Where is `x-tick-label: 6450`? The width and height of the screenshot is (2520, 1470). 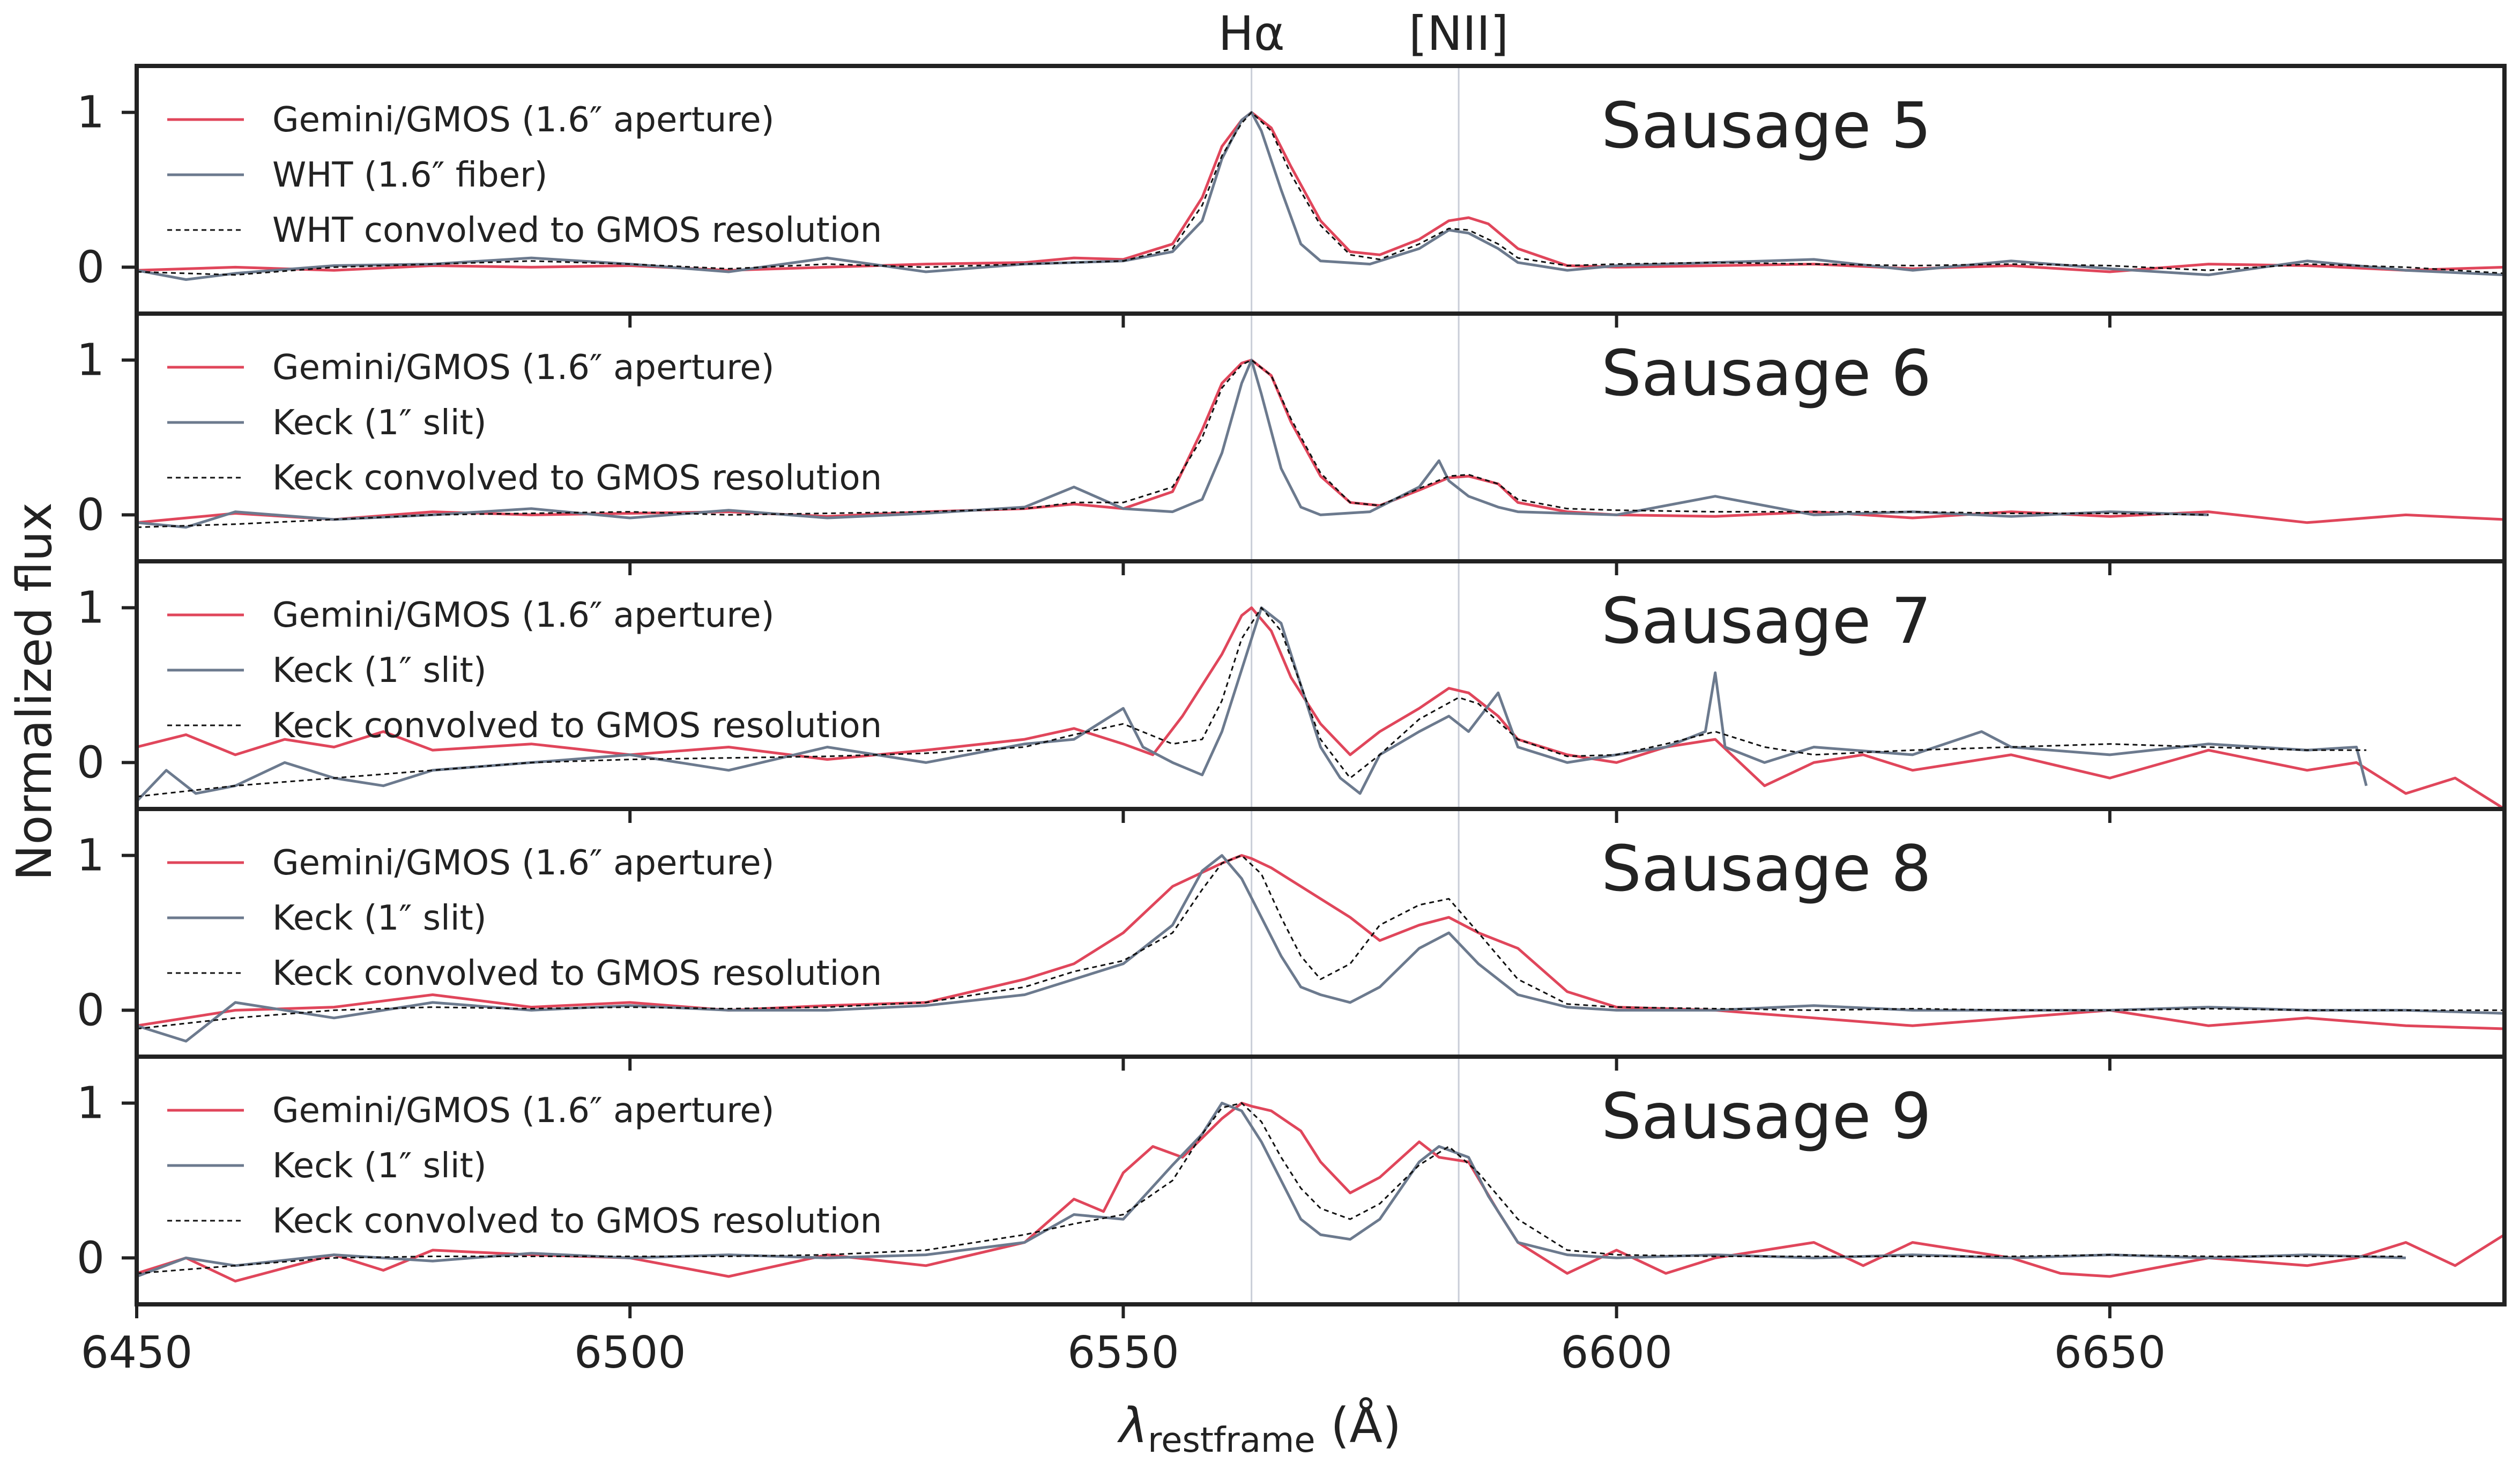 x-tick-label: 6450 is located at coordinates (137, 1352).